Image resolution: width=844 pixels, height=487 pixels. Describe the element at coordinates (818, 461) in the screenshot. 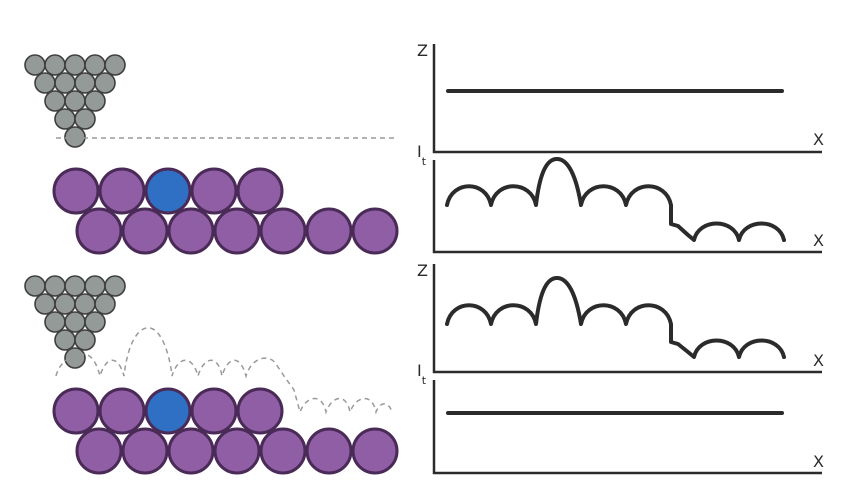

I see `bottom-current-x-axis-label: X` at that location.